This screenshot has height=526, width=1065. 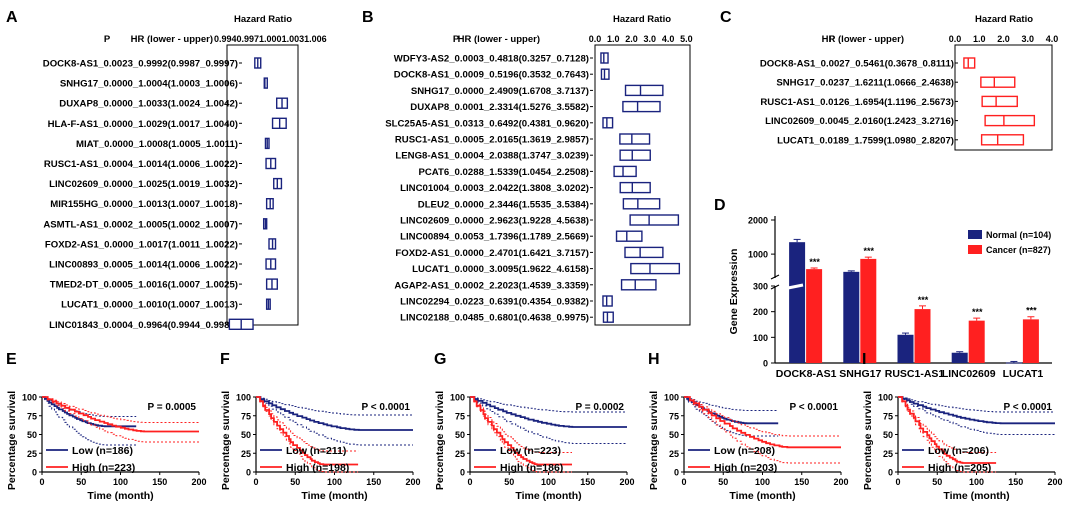 What do you see at coordinates (11, 359) in the screenshot?
I see `panel-letter-e: E` at bounding box center [11, 359].